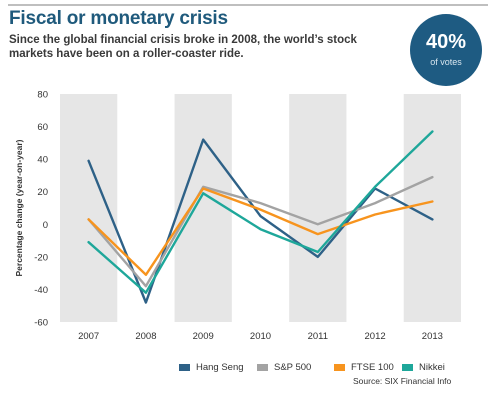  What do you see at coordinates (318, 336) in the screenshot?
I see `x-tick-label: 2011` at bounding box center [318, 336].